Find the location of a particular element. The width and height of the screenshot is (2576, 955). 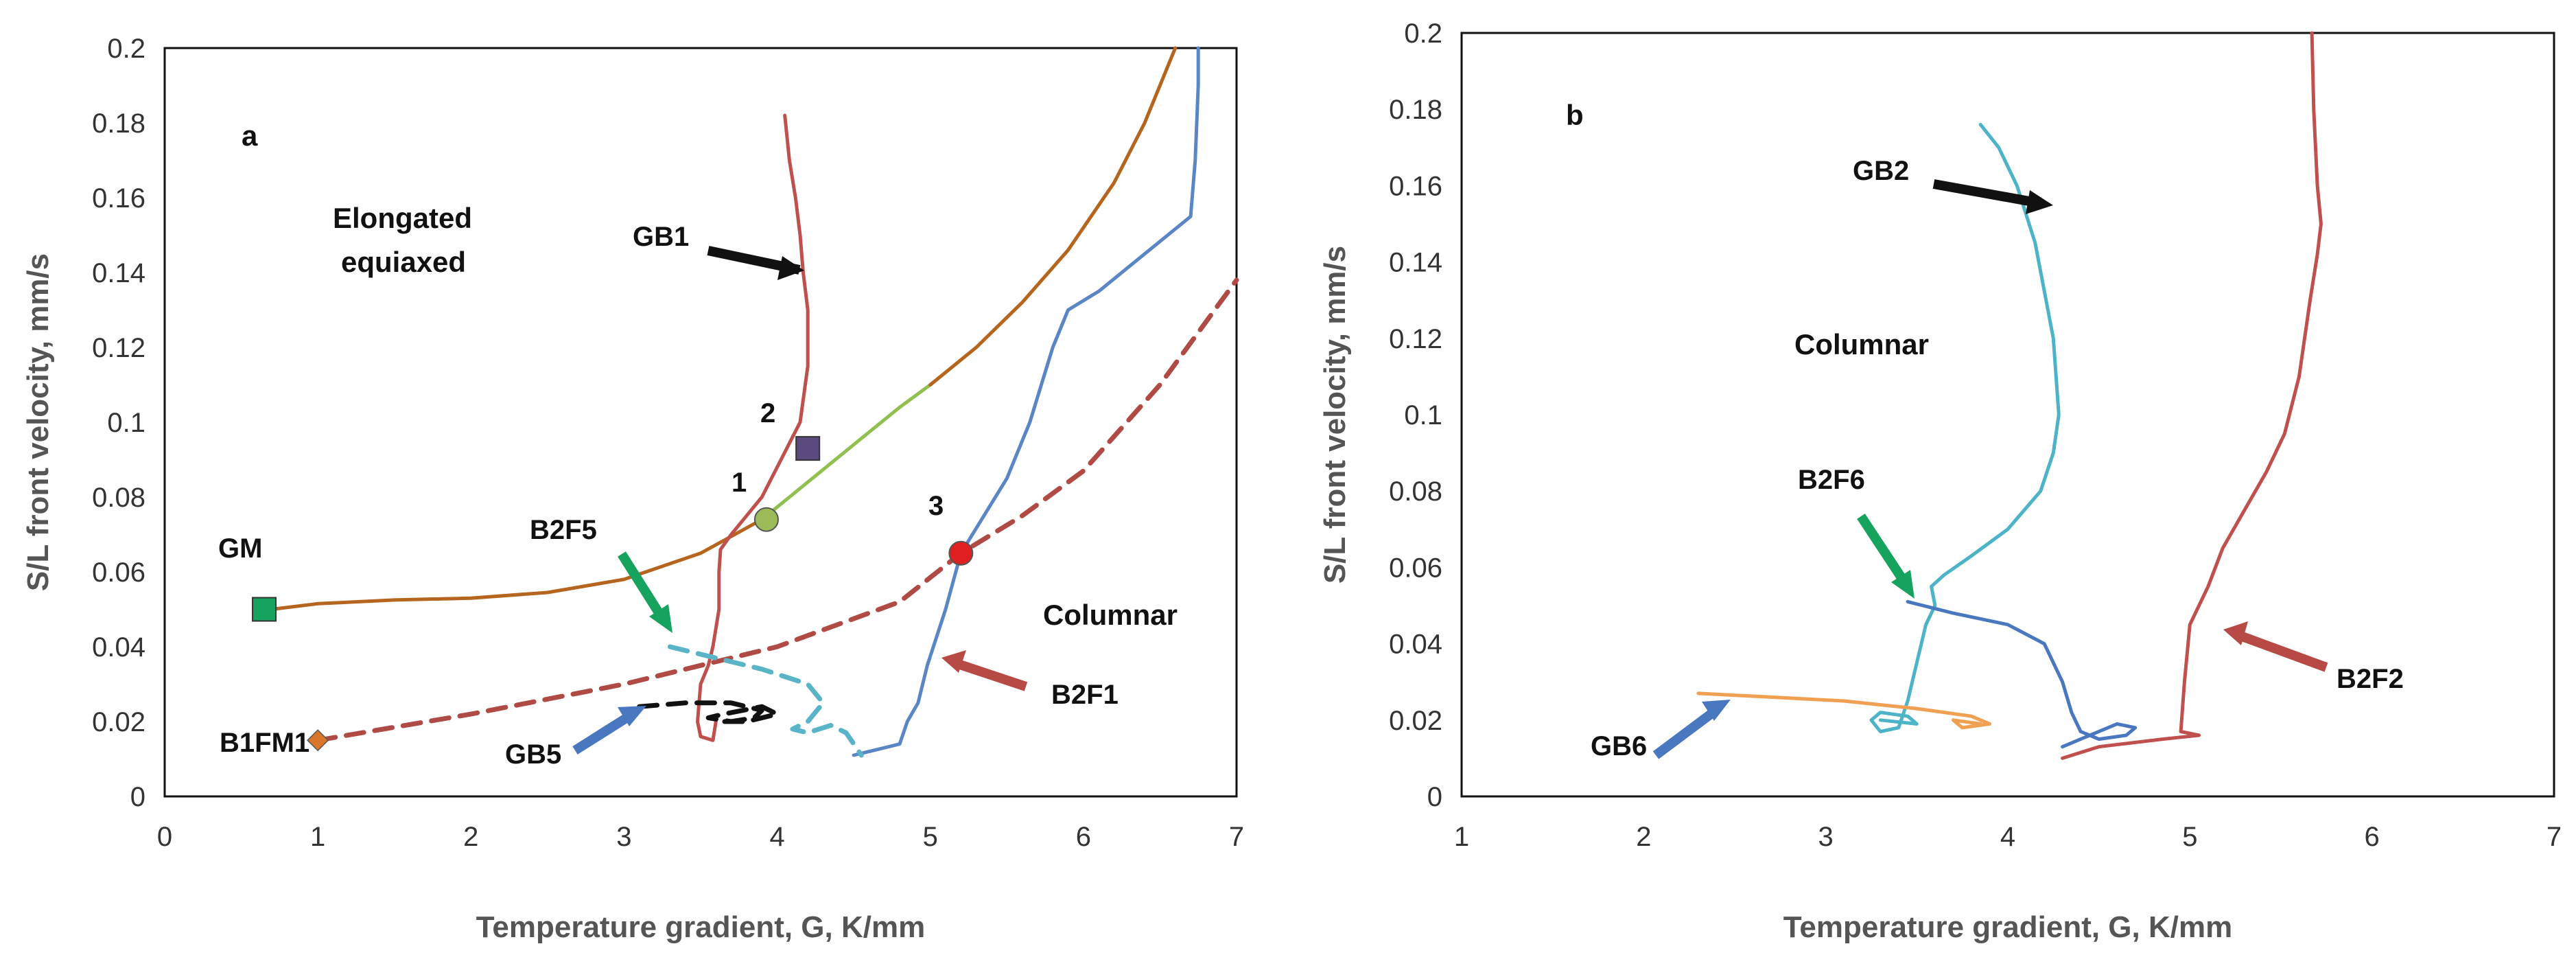

marker-label-1: 1 is located at coordinates (739, 483).